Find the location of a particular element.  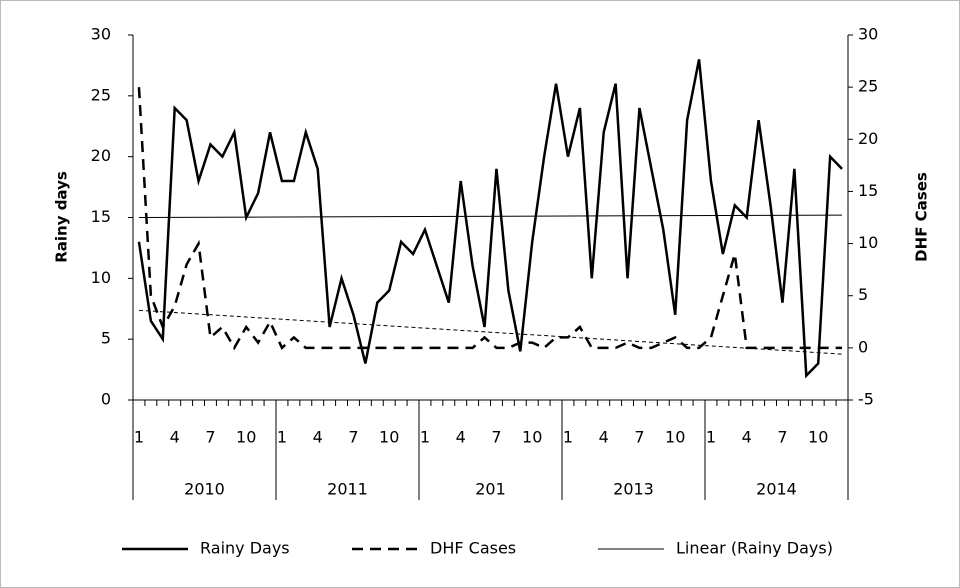

y2-tick-label: 20 is located at coordinates (868, 138).